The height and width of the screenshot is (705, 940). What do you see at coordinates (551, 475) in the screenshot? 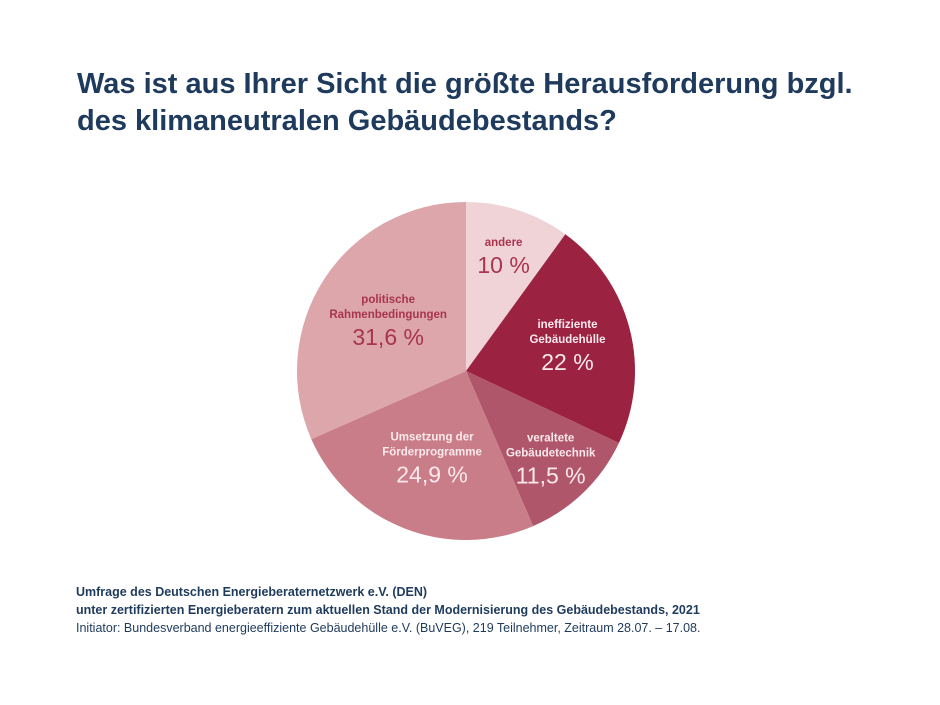
I see `slice-value-label: 11,5 %` at bounding box center [551, 475].